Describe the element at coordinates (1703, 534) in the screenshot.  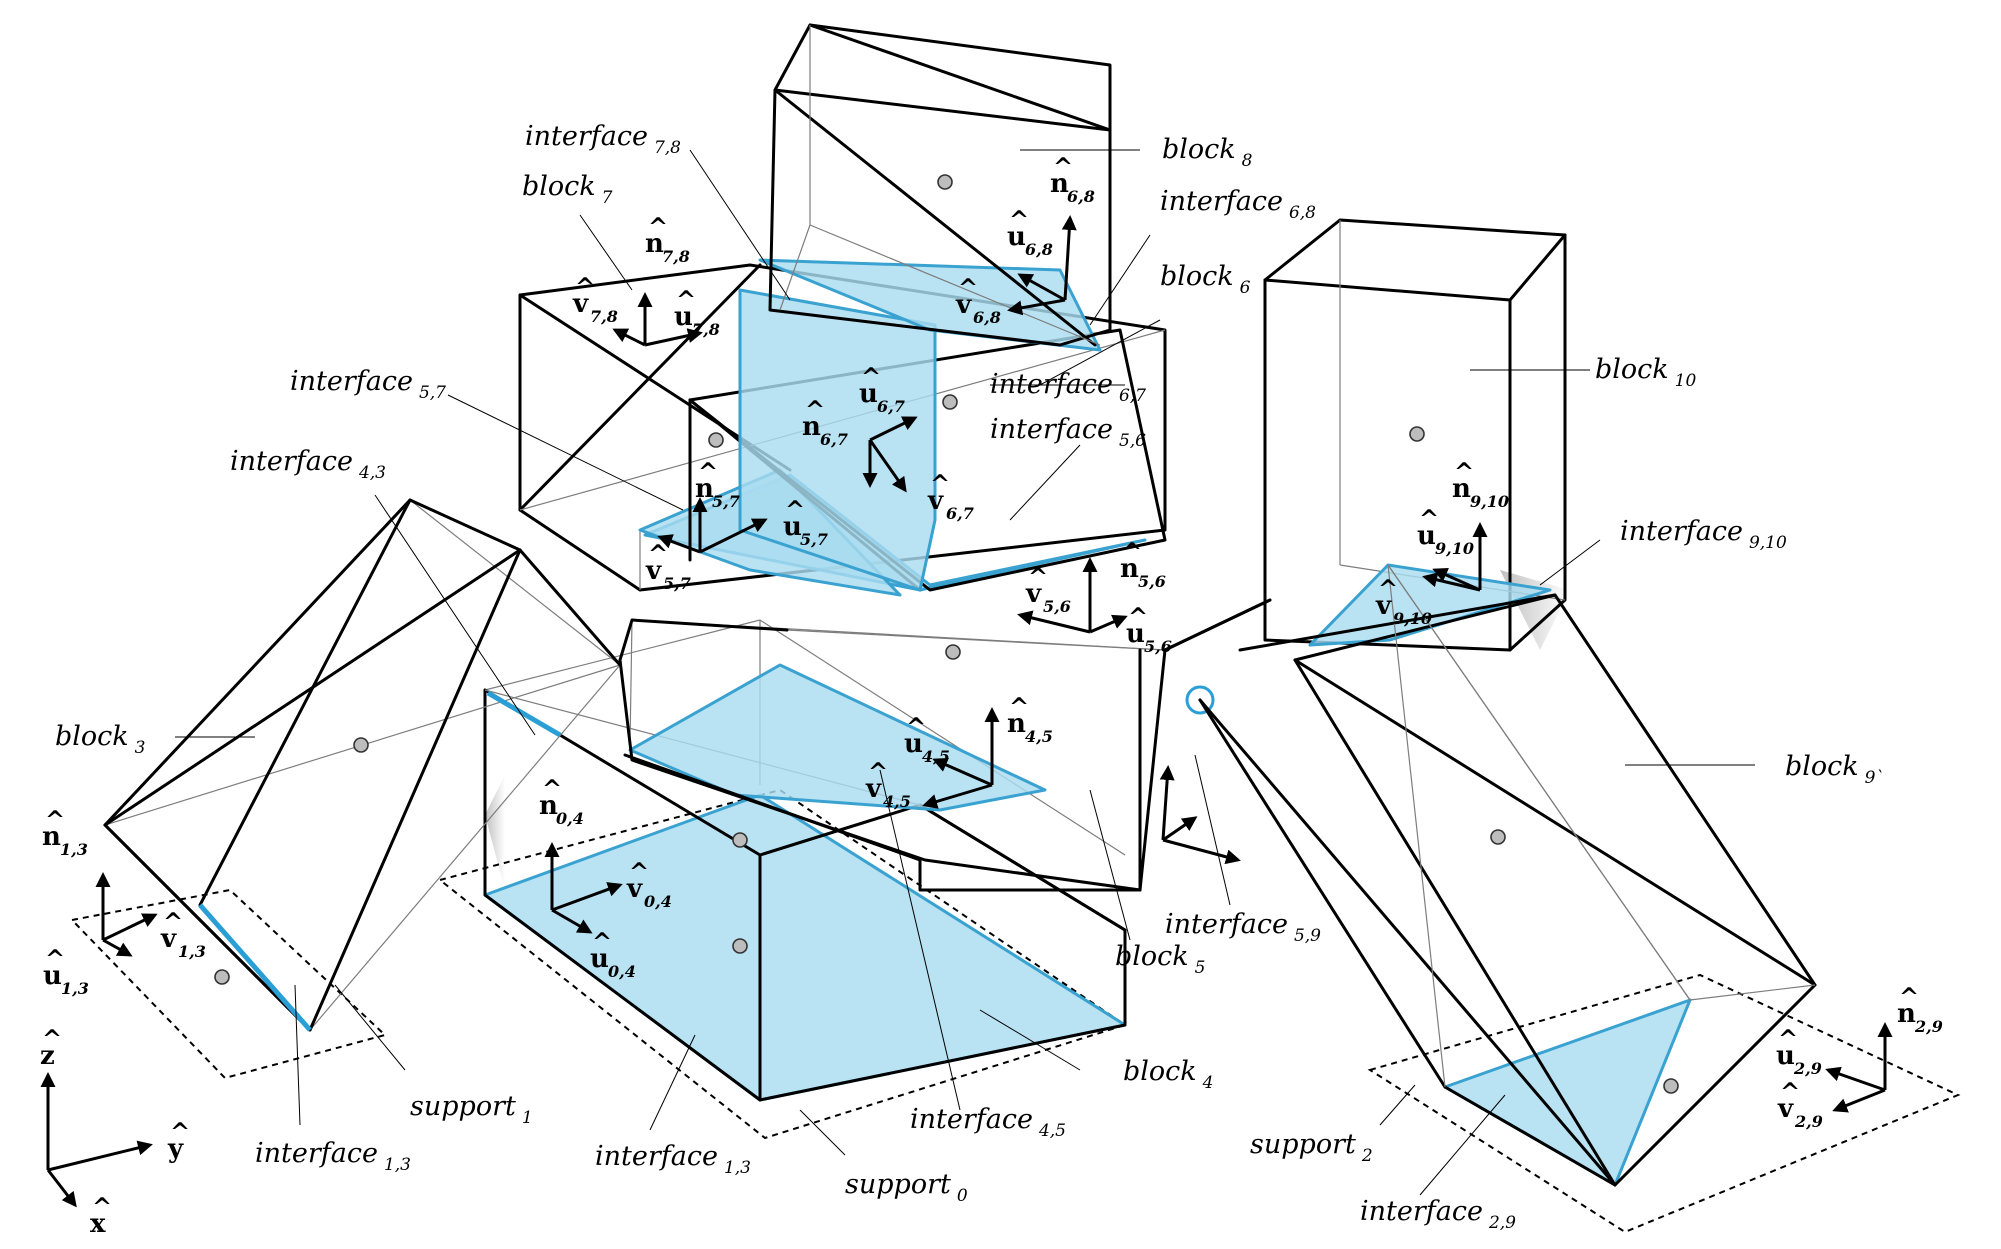
I see `label-interface-9-10: interface 9,10` at that location.